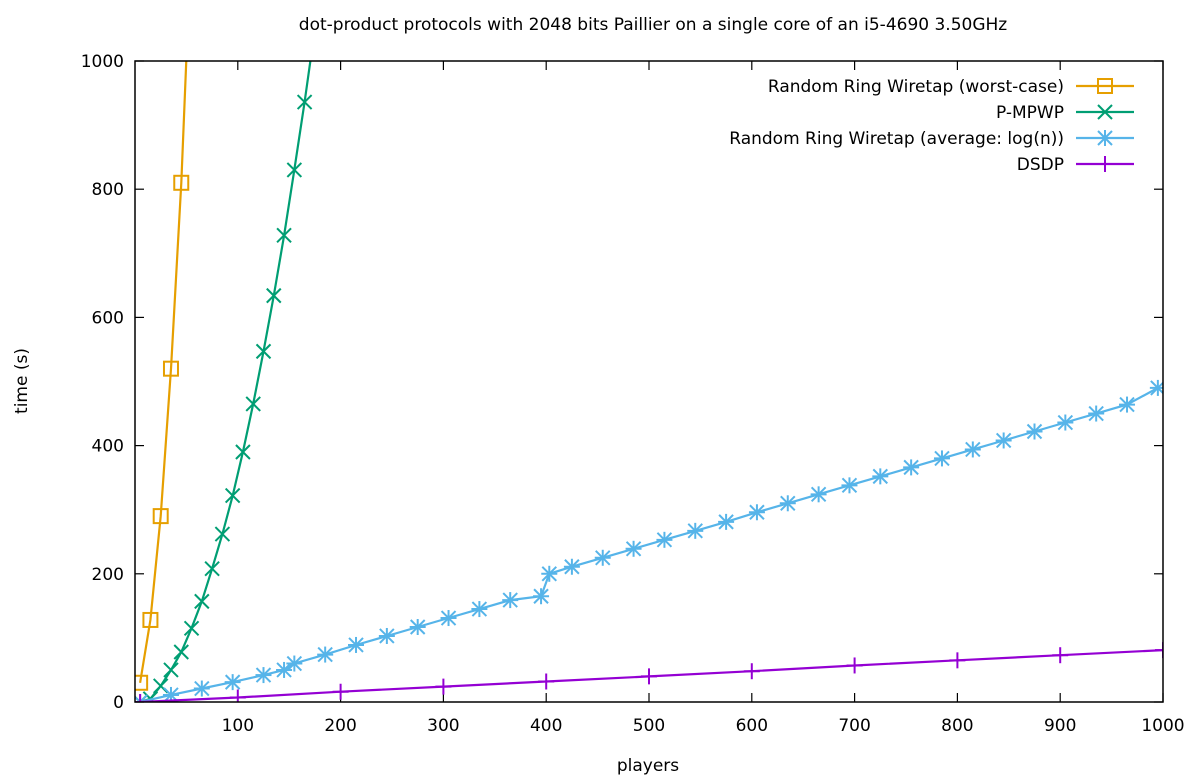 The image size is (1196, 778). What do you see at coordinates (1040, 165) in the screenshot?
I see `legend-label: DSDP` at bounding box center [1040, 165].